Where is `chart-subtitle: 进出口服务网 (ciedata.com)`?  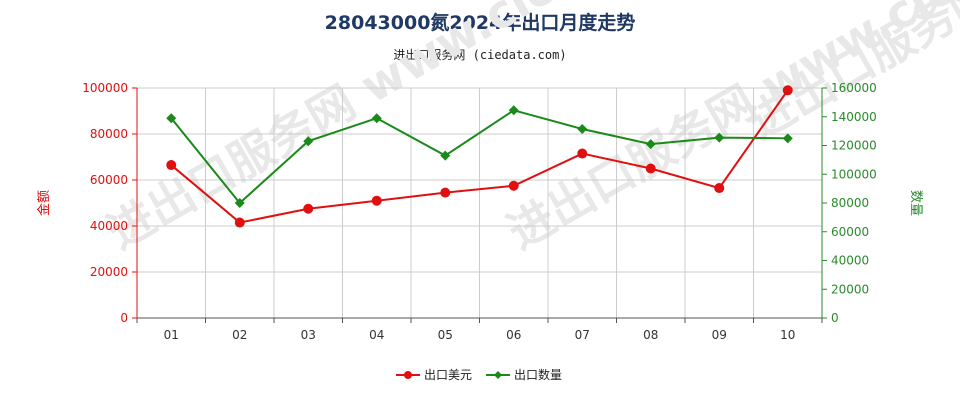 chart-subtitle: 进出口服务网 (ciedata.com) is located at coordinates (480, 55).